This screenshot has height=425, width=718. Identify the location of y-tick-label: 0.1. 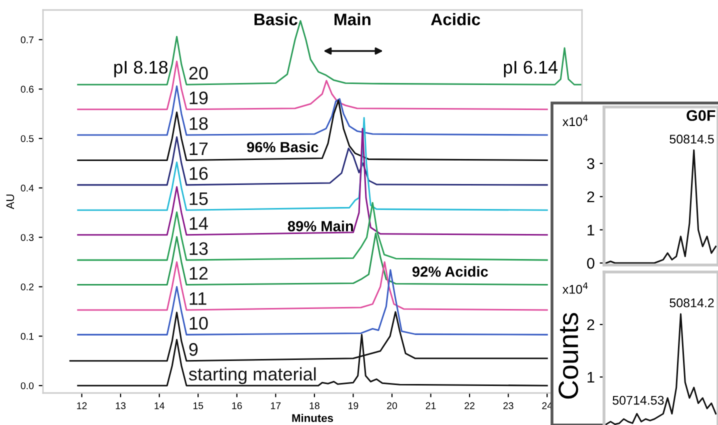
(27, 336).